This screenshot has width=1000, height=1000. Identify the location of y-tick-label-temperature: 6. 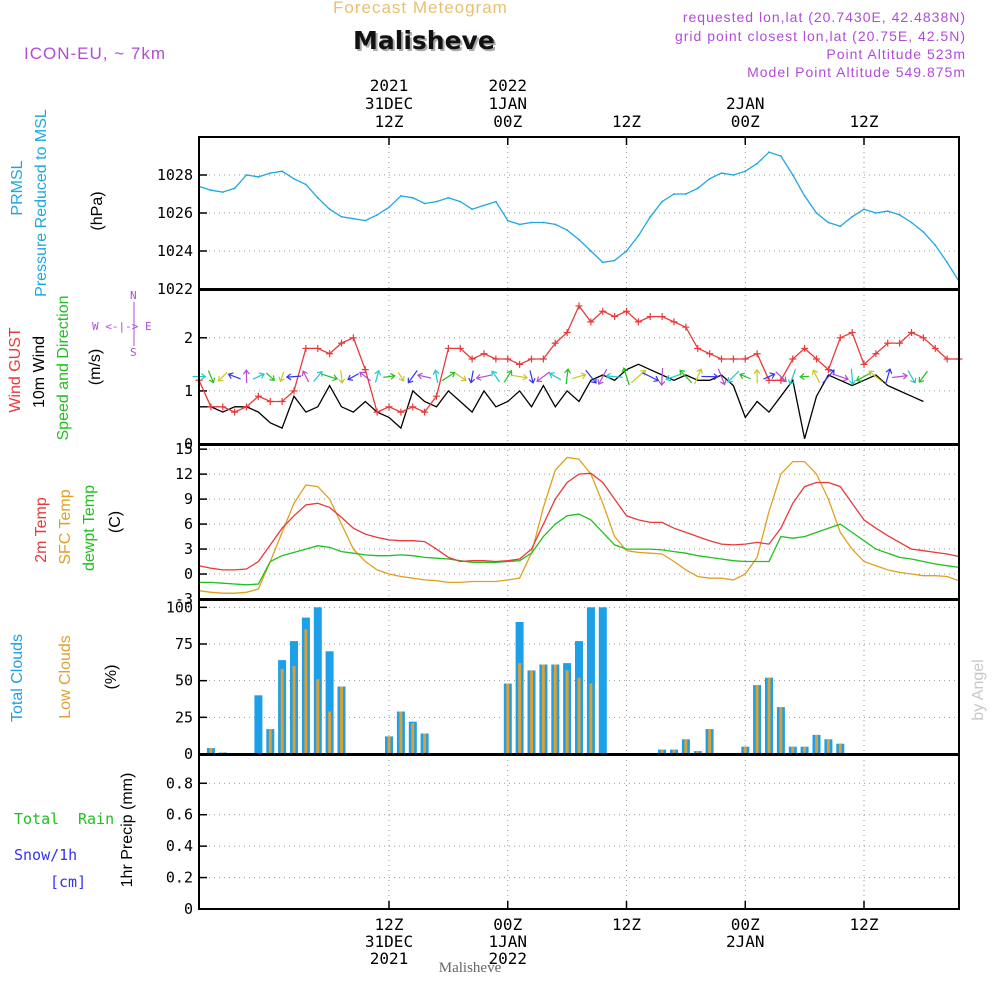
(188, 524).